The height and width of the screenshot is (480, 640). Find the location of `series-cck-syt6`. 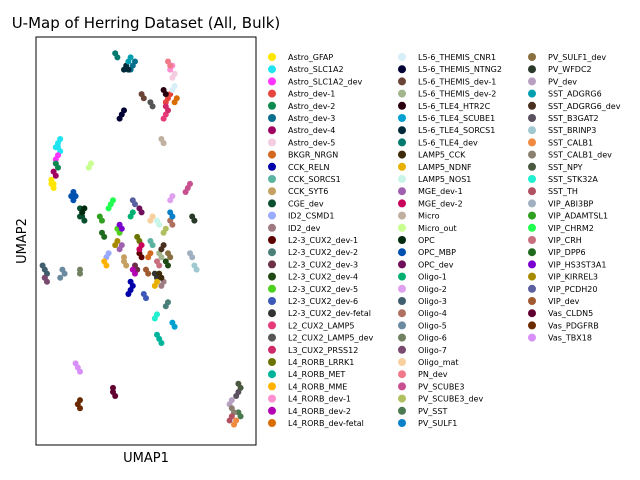

series-cck-syt6 is located at coordinates (125, 261).